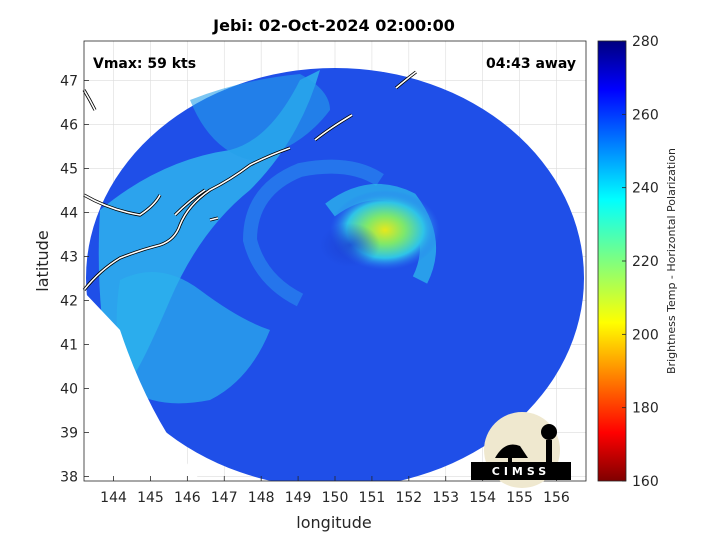  Describe the element at coordinates (298, 498) in the screenshot. I see `x-tick-label: 149` at that location.